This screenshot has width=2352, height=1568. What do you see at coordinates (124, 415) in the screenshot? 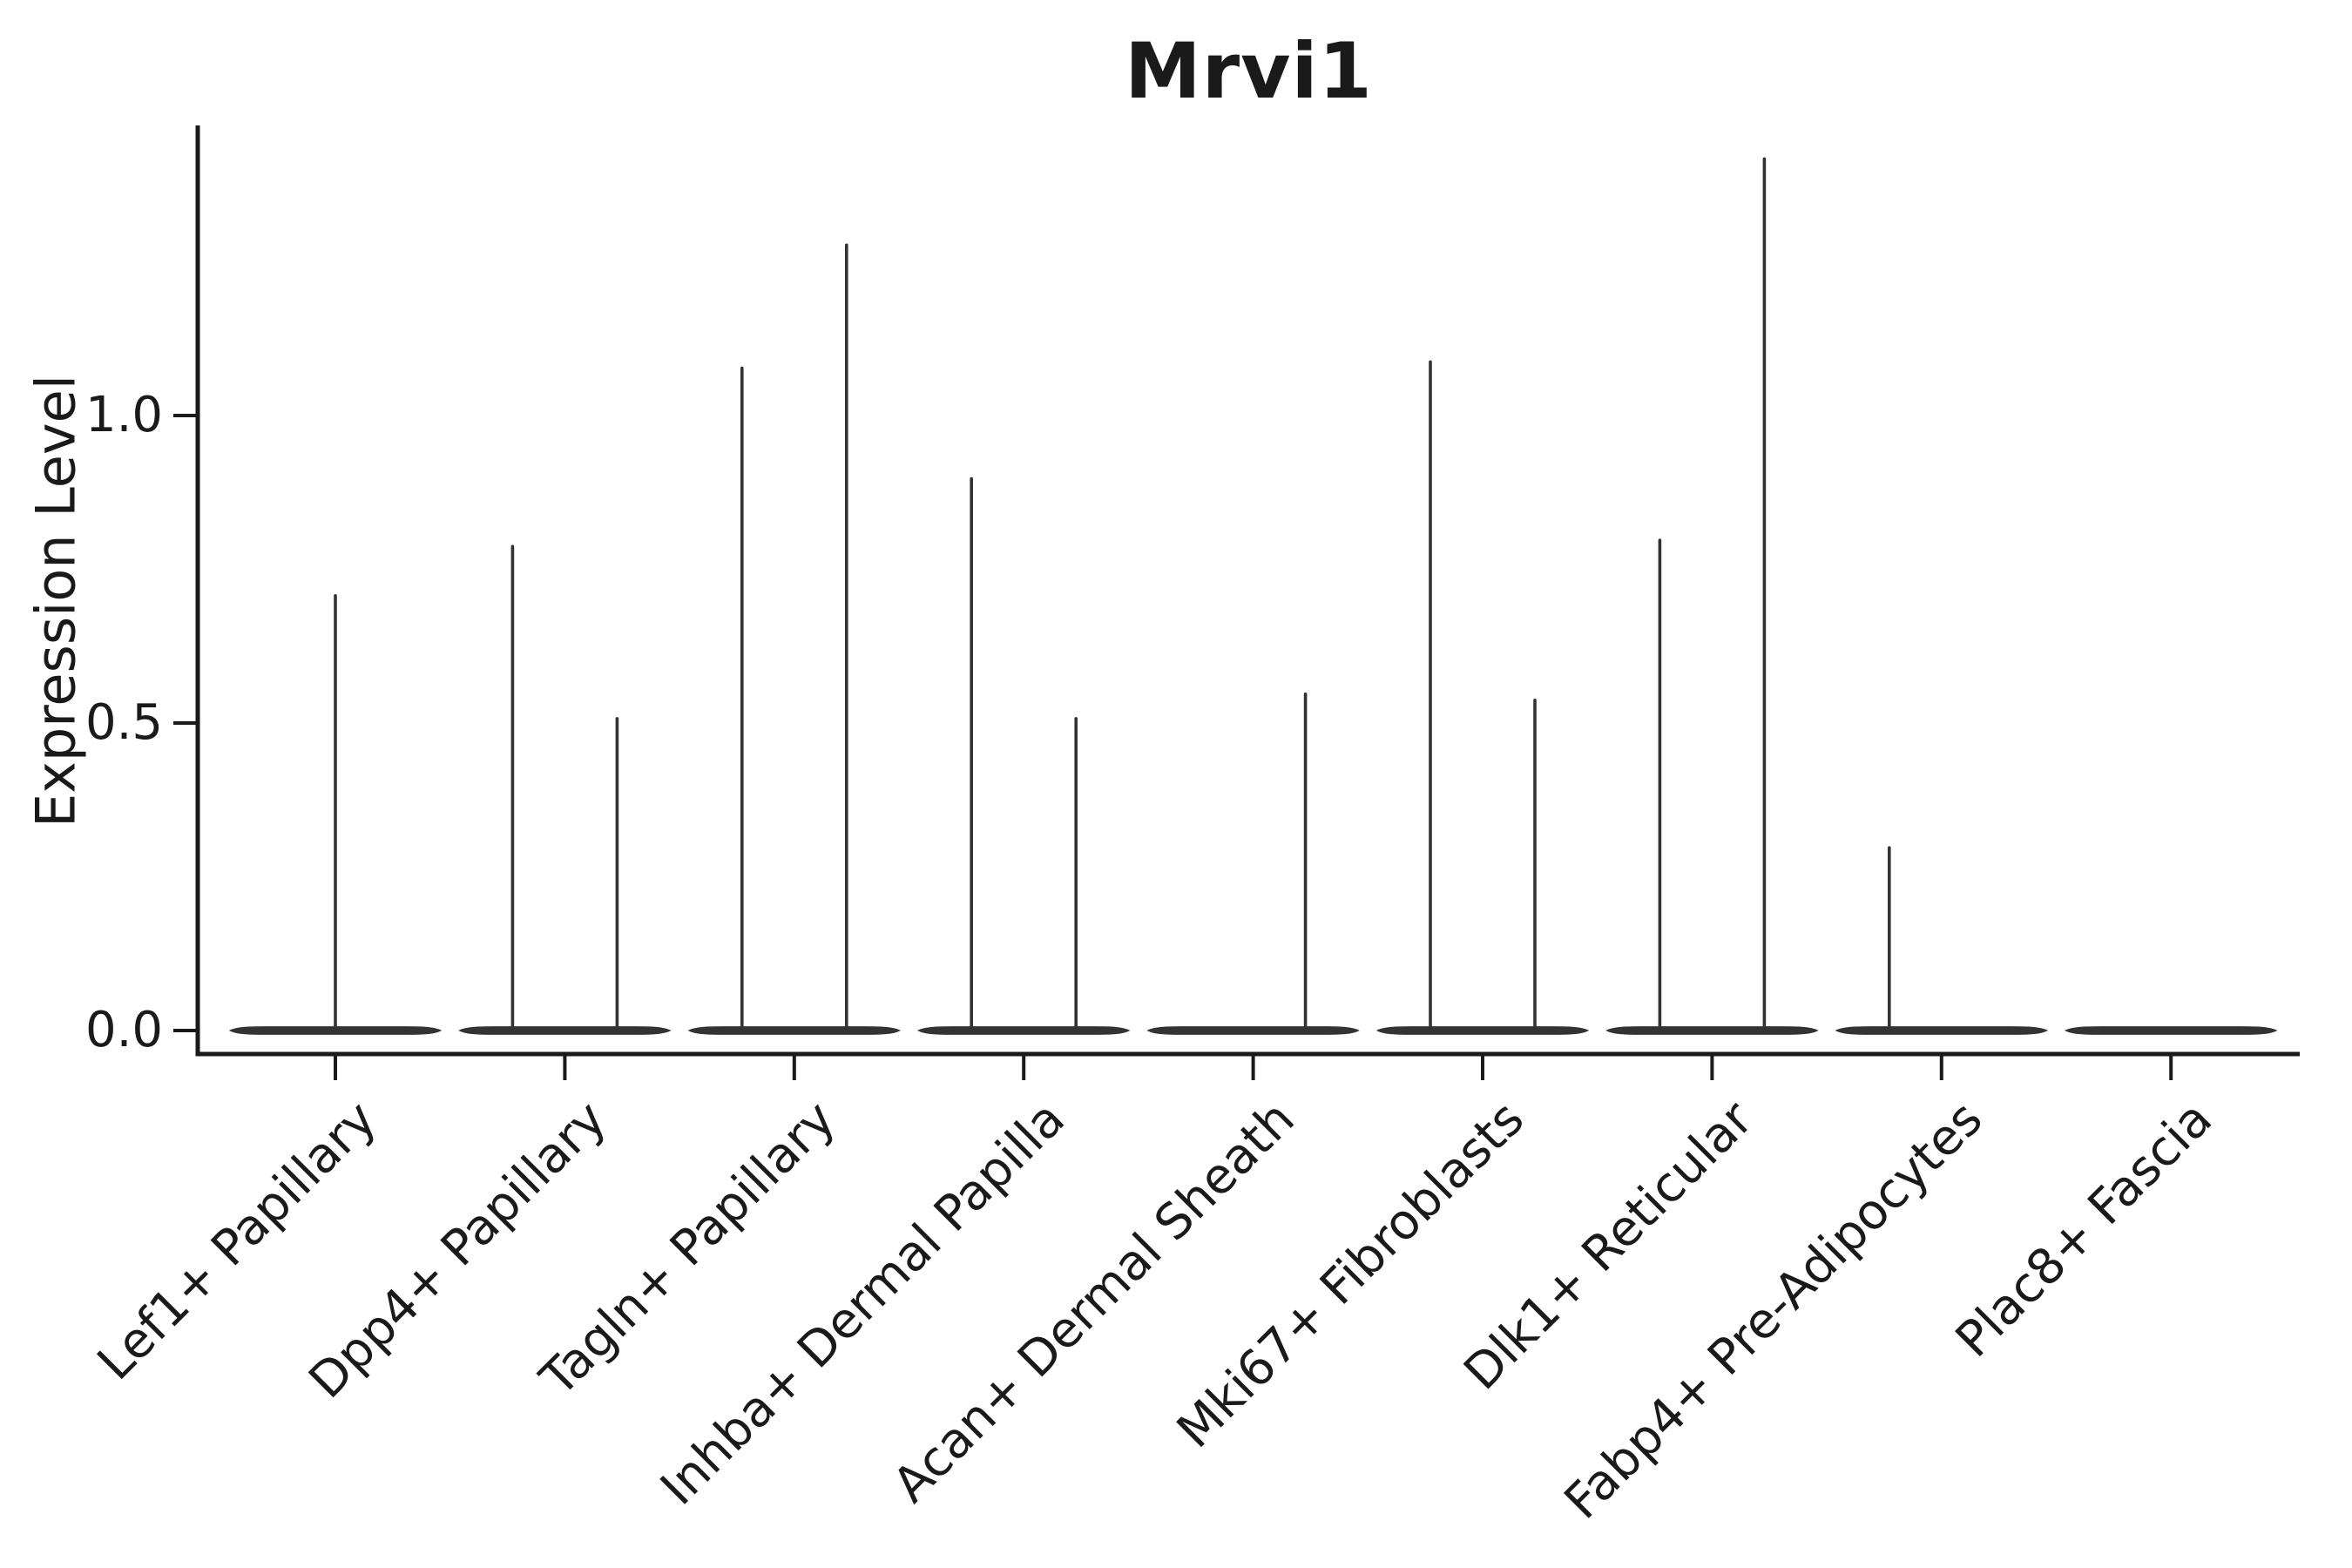
I see `y-tick-label: 1.0` at bounding box center [124, 415].